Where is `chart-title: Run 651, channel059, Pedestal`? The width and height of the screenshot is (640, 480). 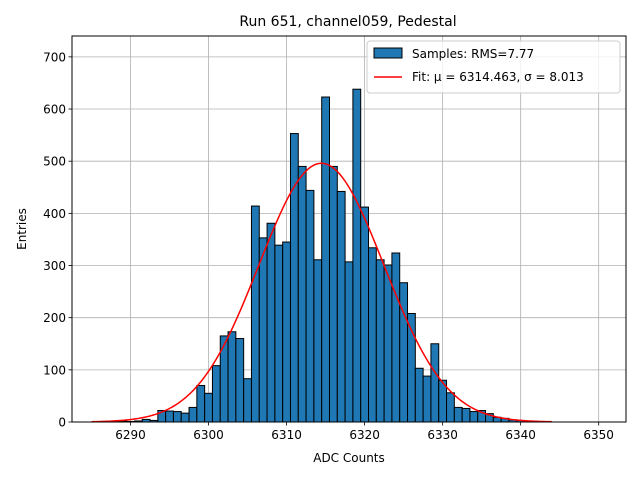
chart-title: Run 651, channel059, Pedestal is located at coordinates (347, 22).